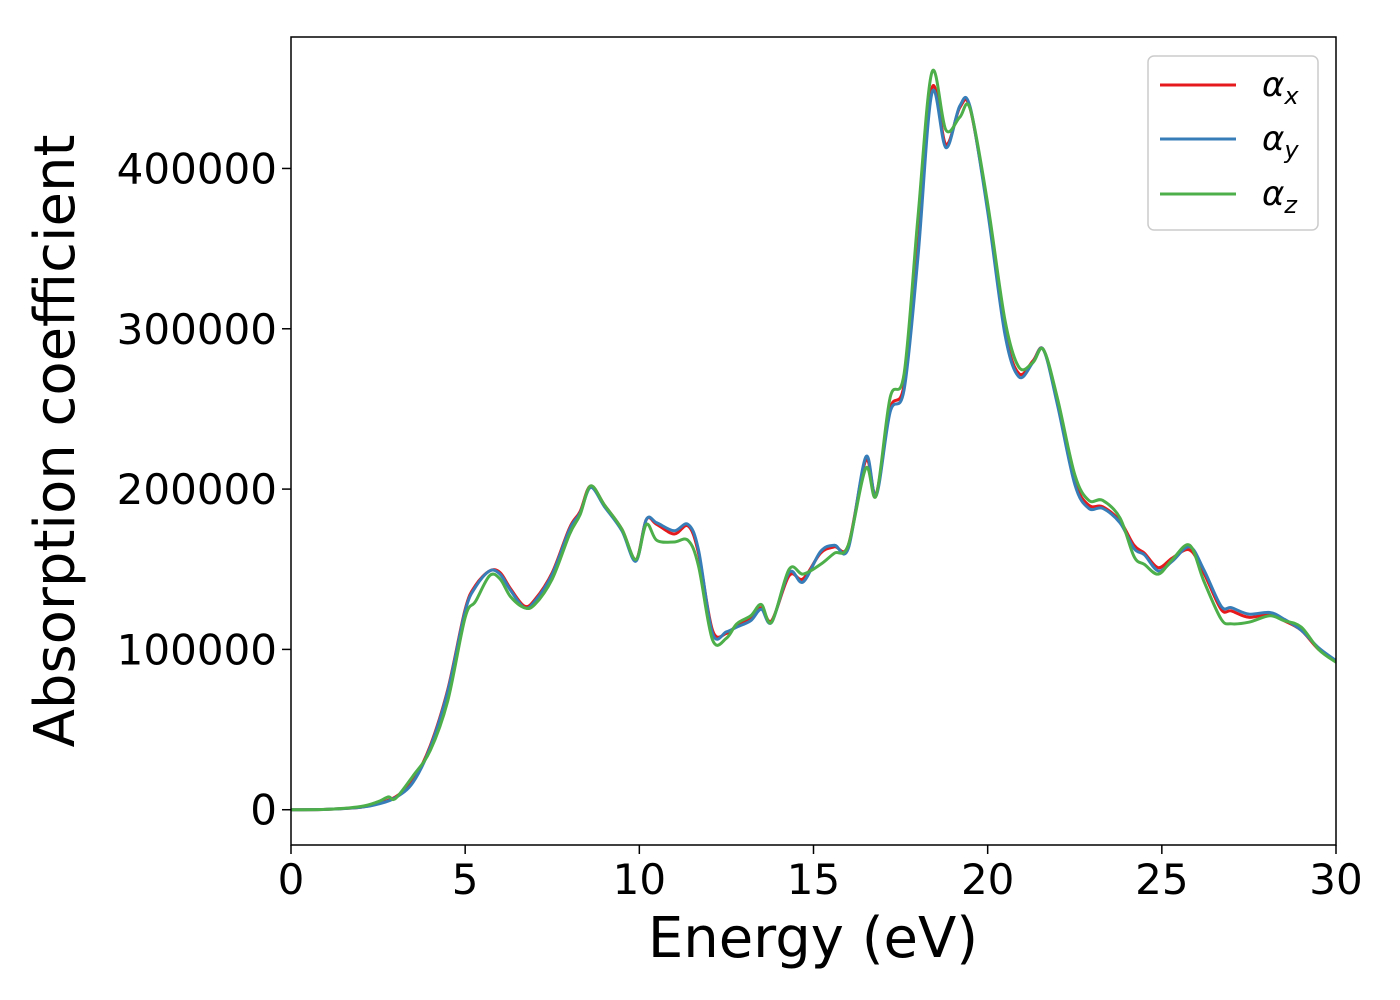 The height and width of the screenshot is (1000, 1400). What do you see at coordinates (55, 441) in the screenshot?
I see `y-axis-label: Absorption coefficient` at bounding box center [55, 441].